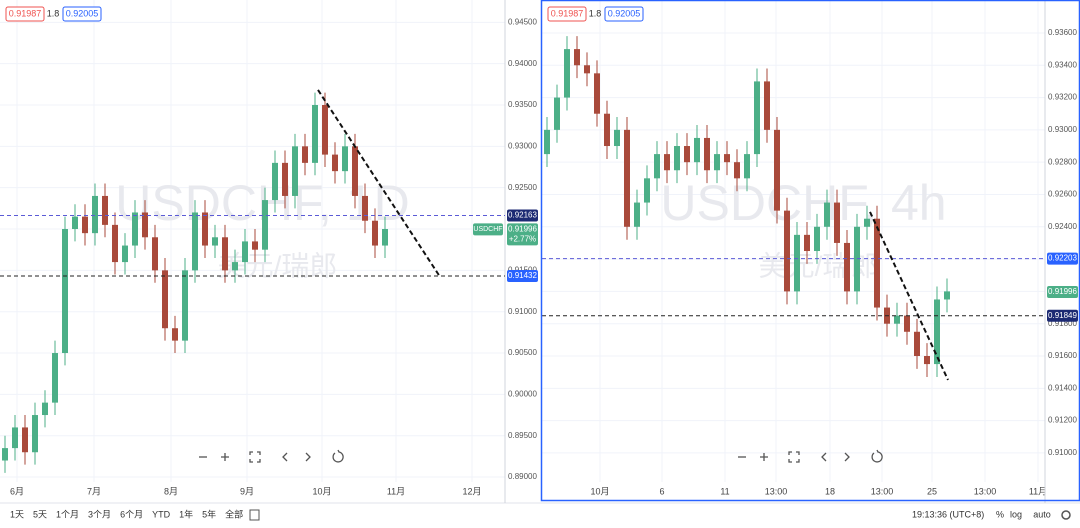 This screenshot has height=528, width=1080. I want to click on range-button: 1天, so click(17, 514).